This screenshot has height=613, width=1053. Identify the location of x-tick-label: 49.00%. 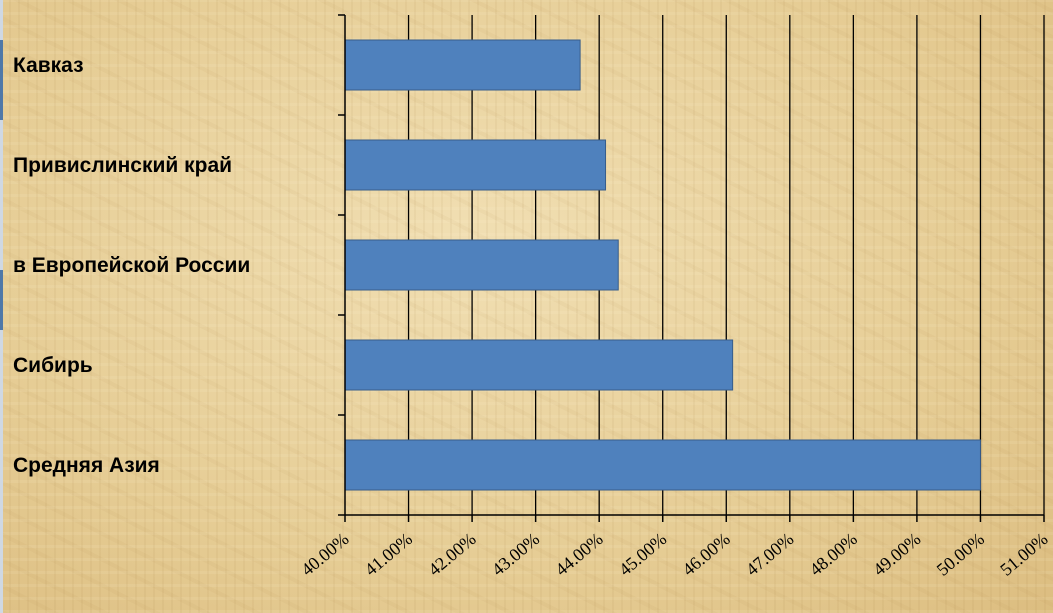
(896, 554).